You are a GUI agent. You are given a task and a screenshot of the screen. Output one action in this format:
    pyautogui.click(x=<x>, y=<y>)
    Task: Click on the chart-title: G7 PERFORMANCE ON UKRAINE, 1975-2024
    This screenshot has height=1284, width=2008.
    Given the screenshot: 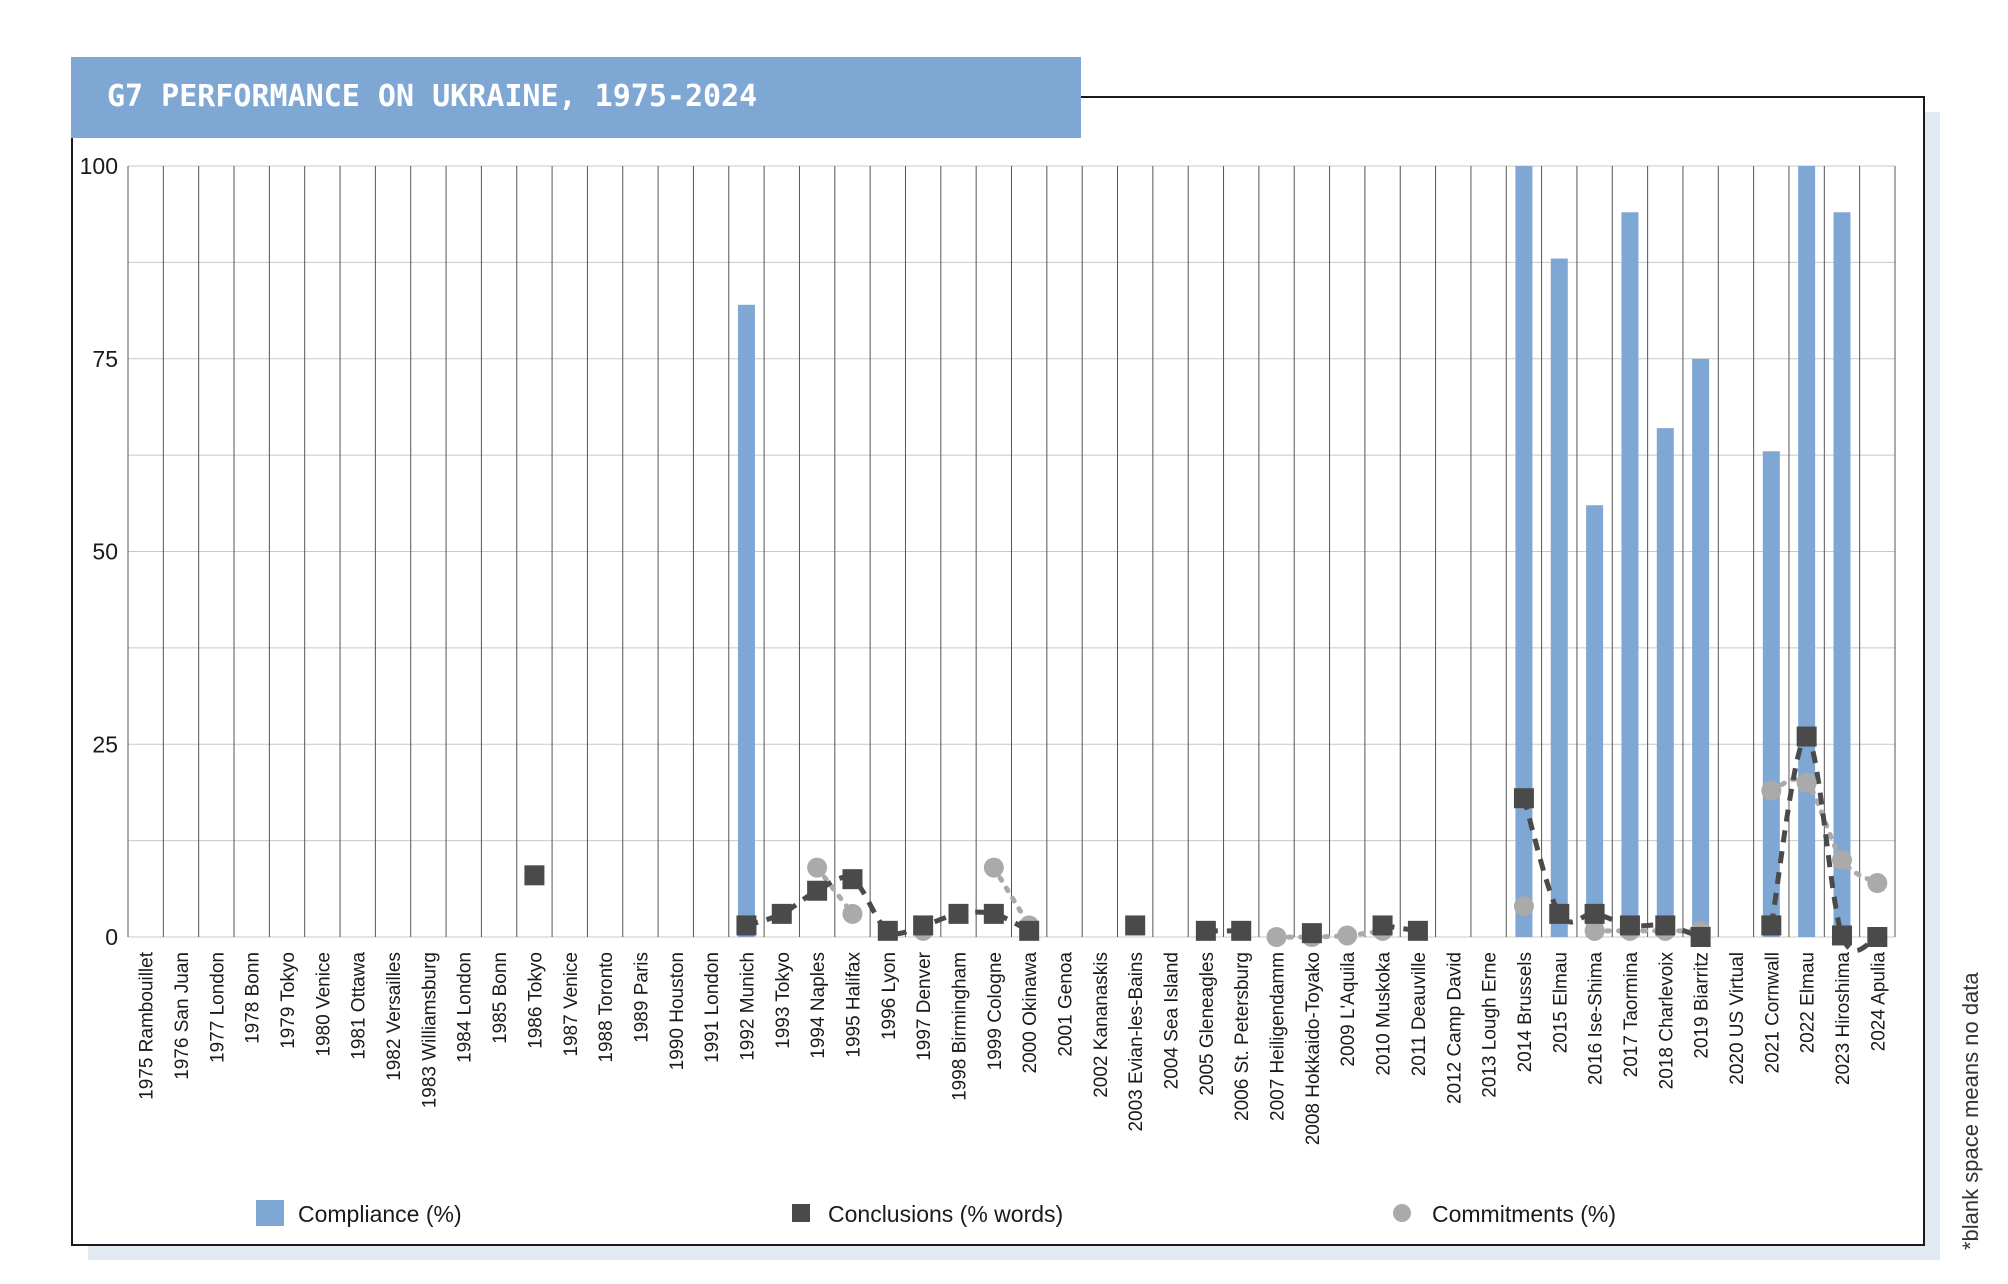 What is the action you would take?
    pyautogui.click(x=432, y=96)
    